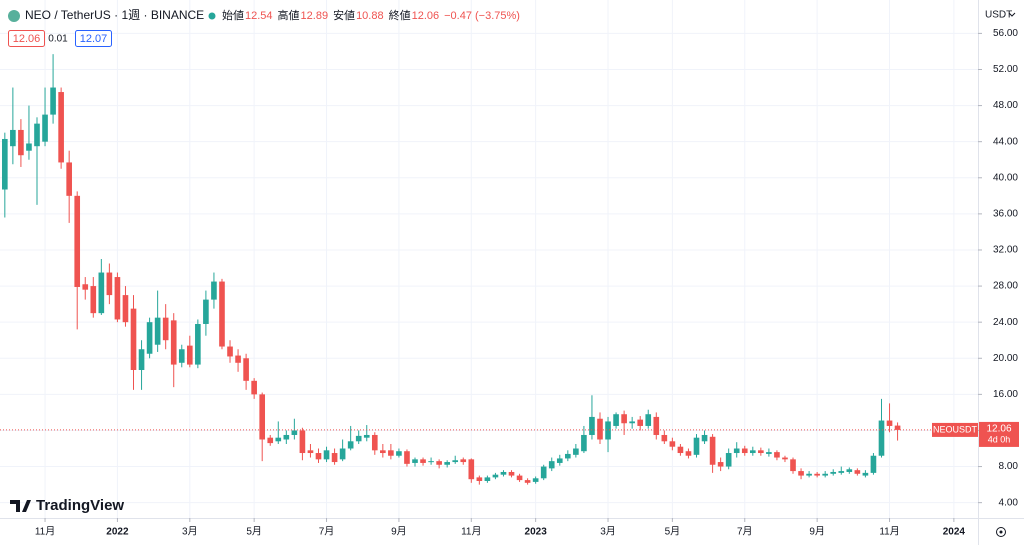 The width and height of the screenshot is (1024, 545). What do you see at coordinates (1005, 141) in the screenshot?
I see `y-tick-label: 44.00` at bounding box center [1005, 141].